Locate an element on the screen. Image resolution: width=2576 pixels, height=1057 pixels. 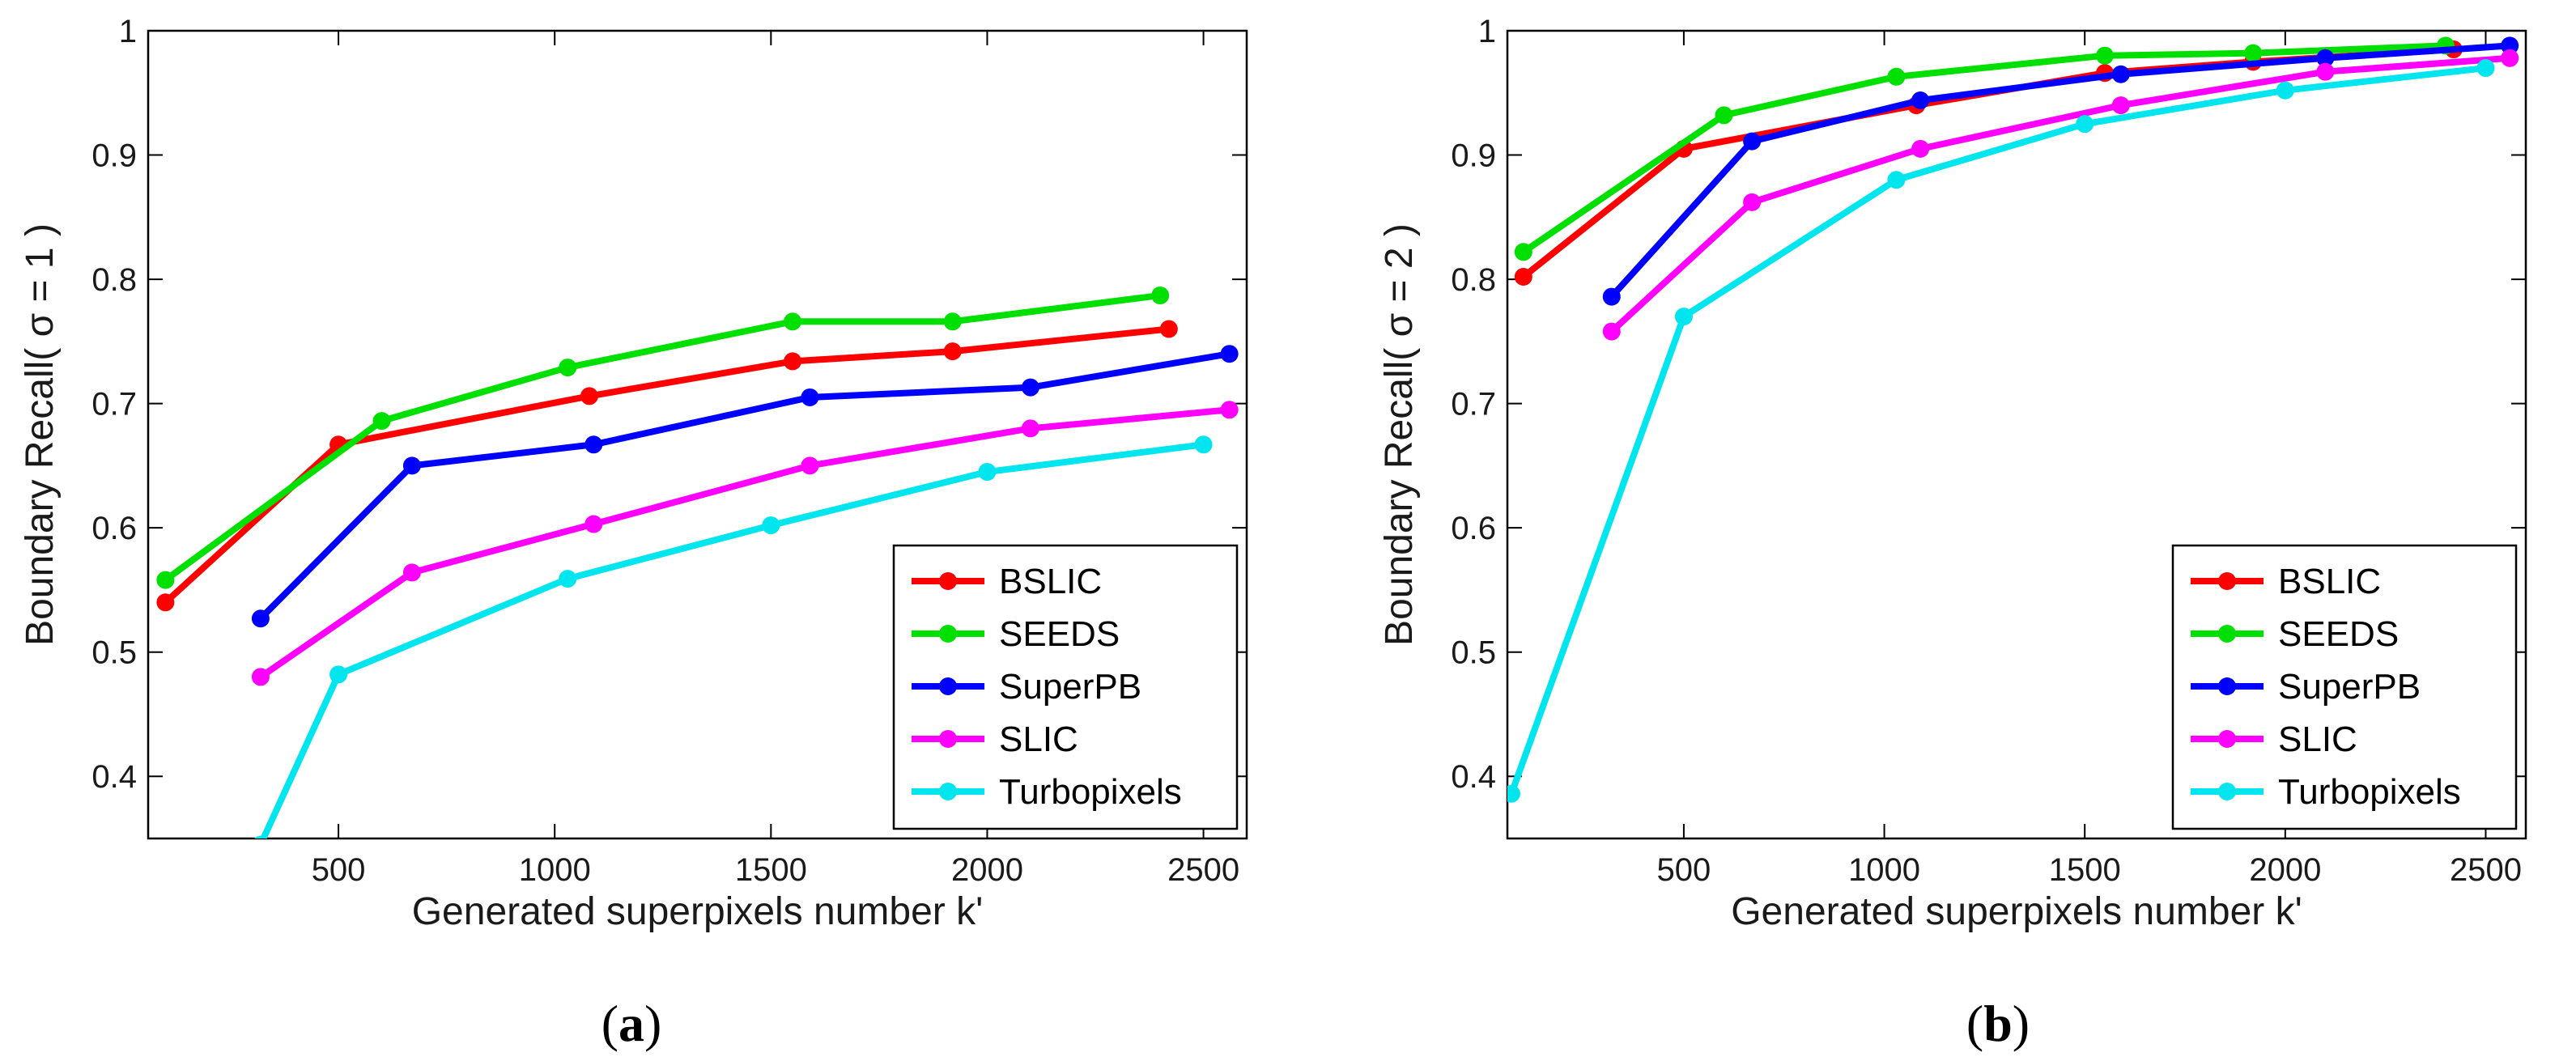
x-tick-label: 500 is located at coordinates (339, 870).